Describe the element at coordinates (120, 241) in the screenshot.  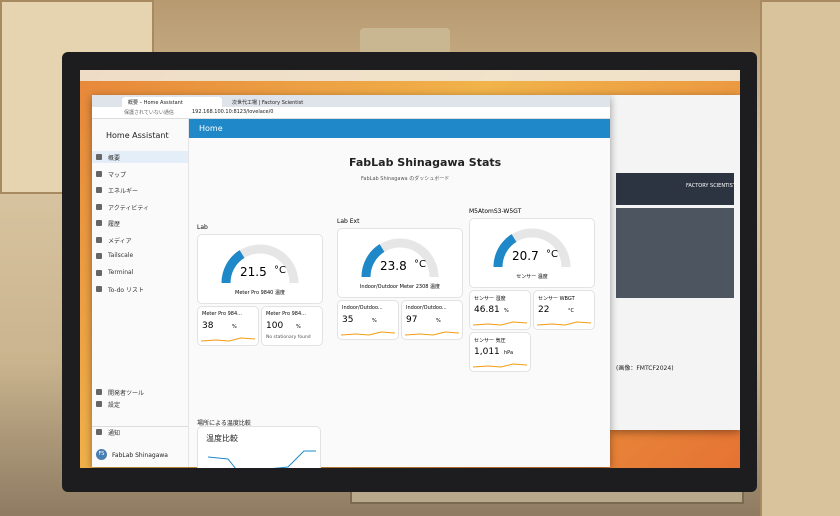
I see `sidebar-item: メディア` at that location.